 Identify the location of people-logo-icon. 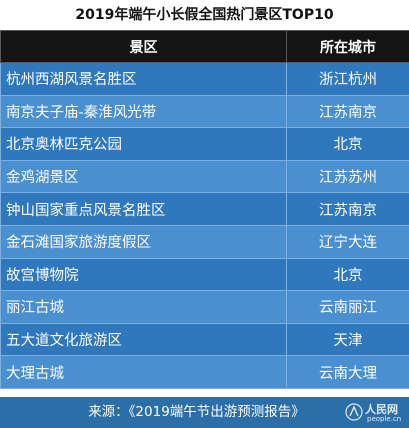
(354, 412).